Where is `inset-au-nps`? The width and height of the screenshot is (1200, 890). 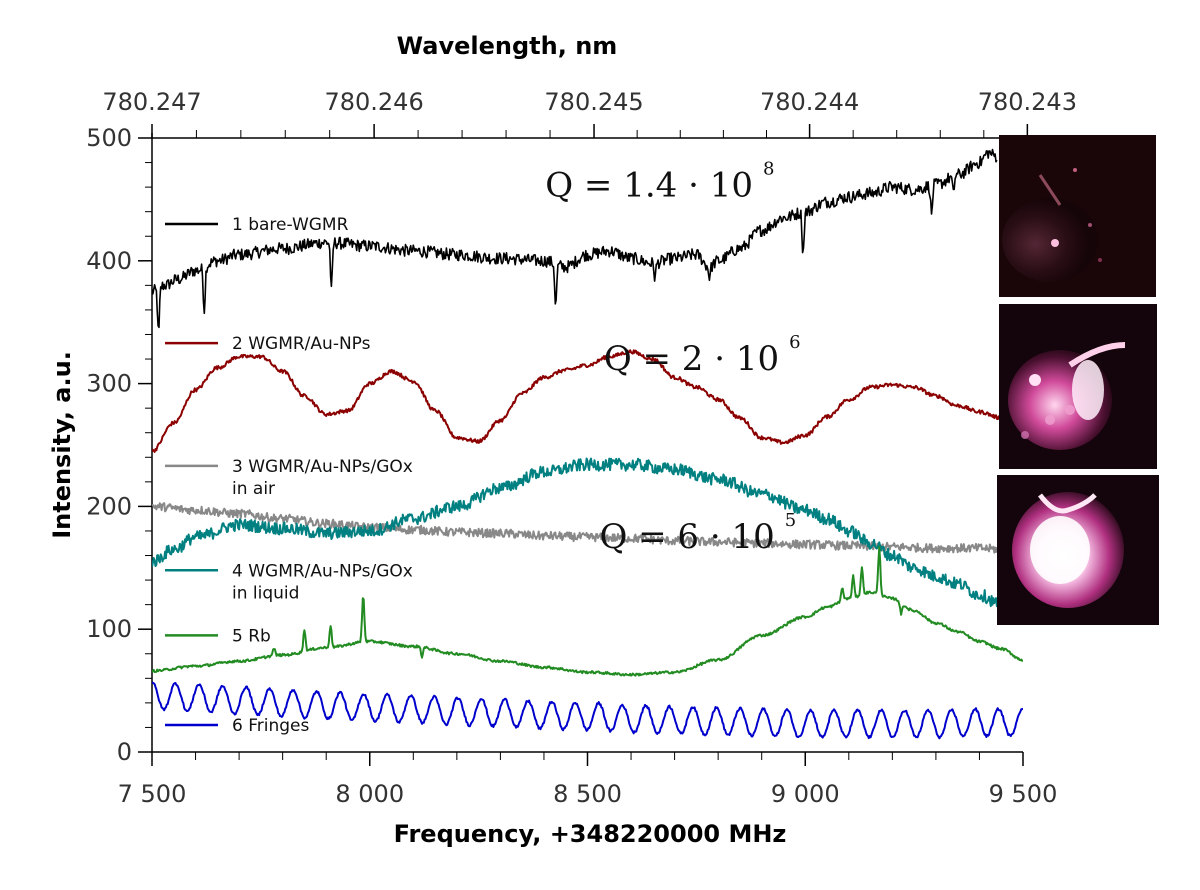 inset-au-nps is located at coordinates (1078, 386).